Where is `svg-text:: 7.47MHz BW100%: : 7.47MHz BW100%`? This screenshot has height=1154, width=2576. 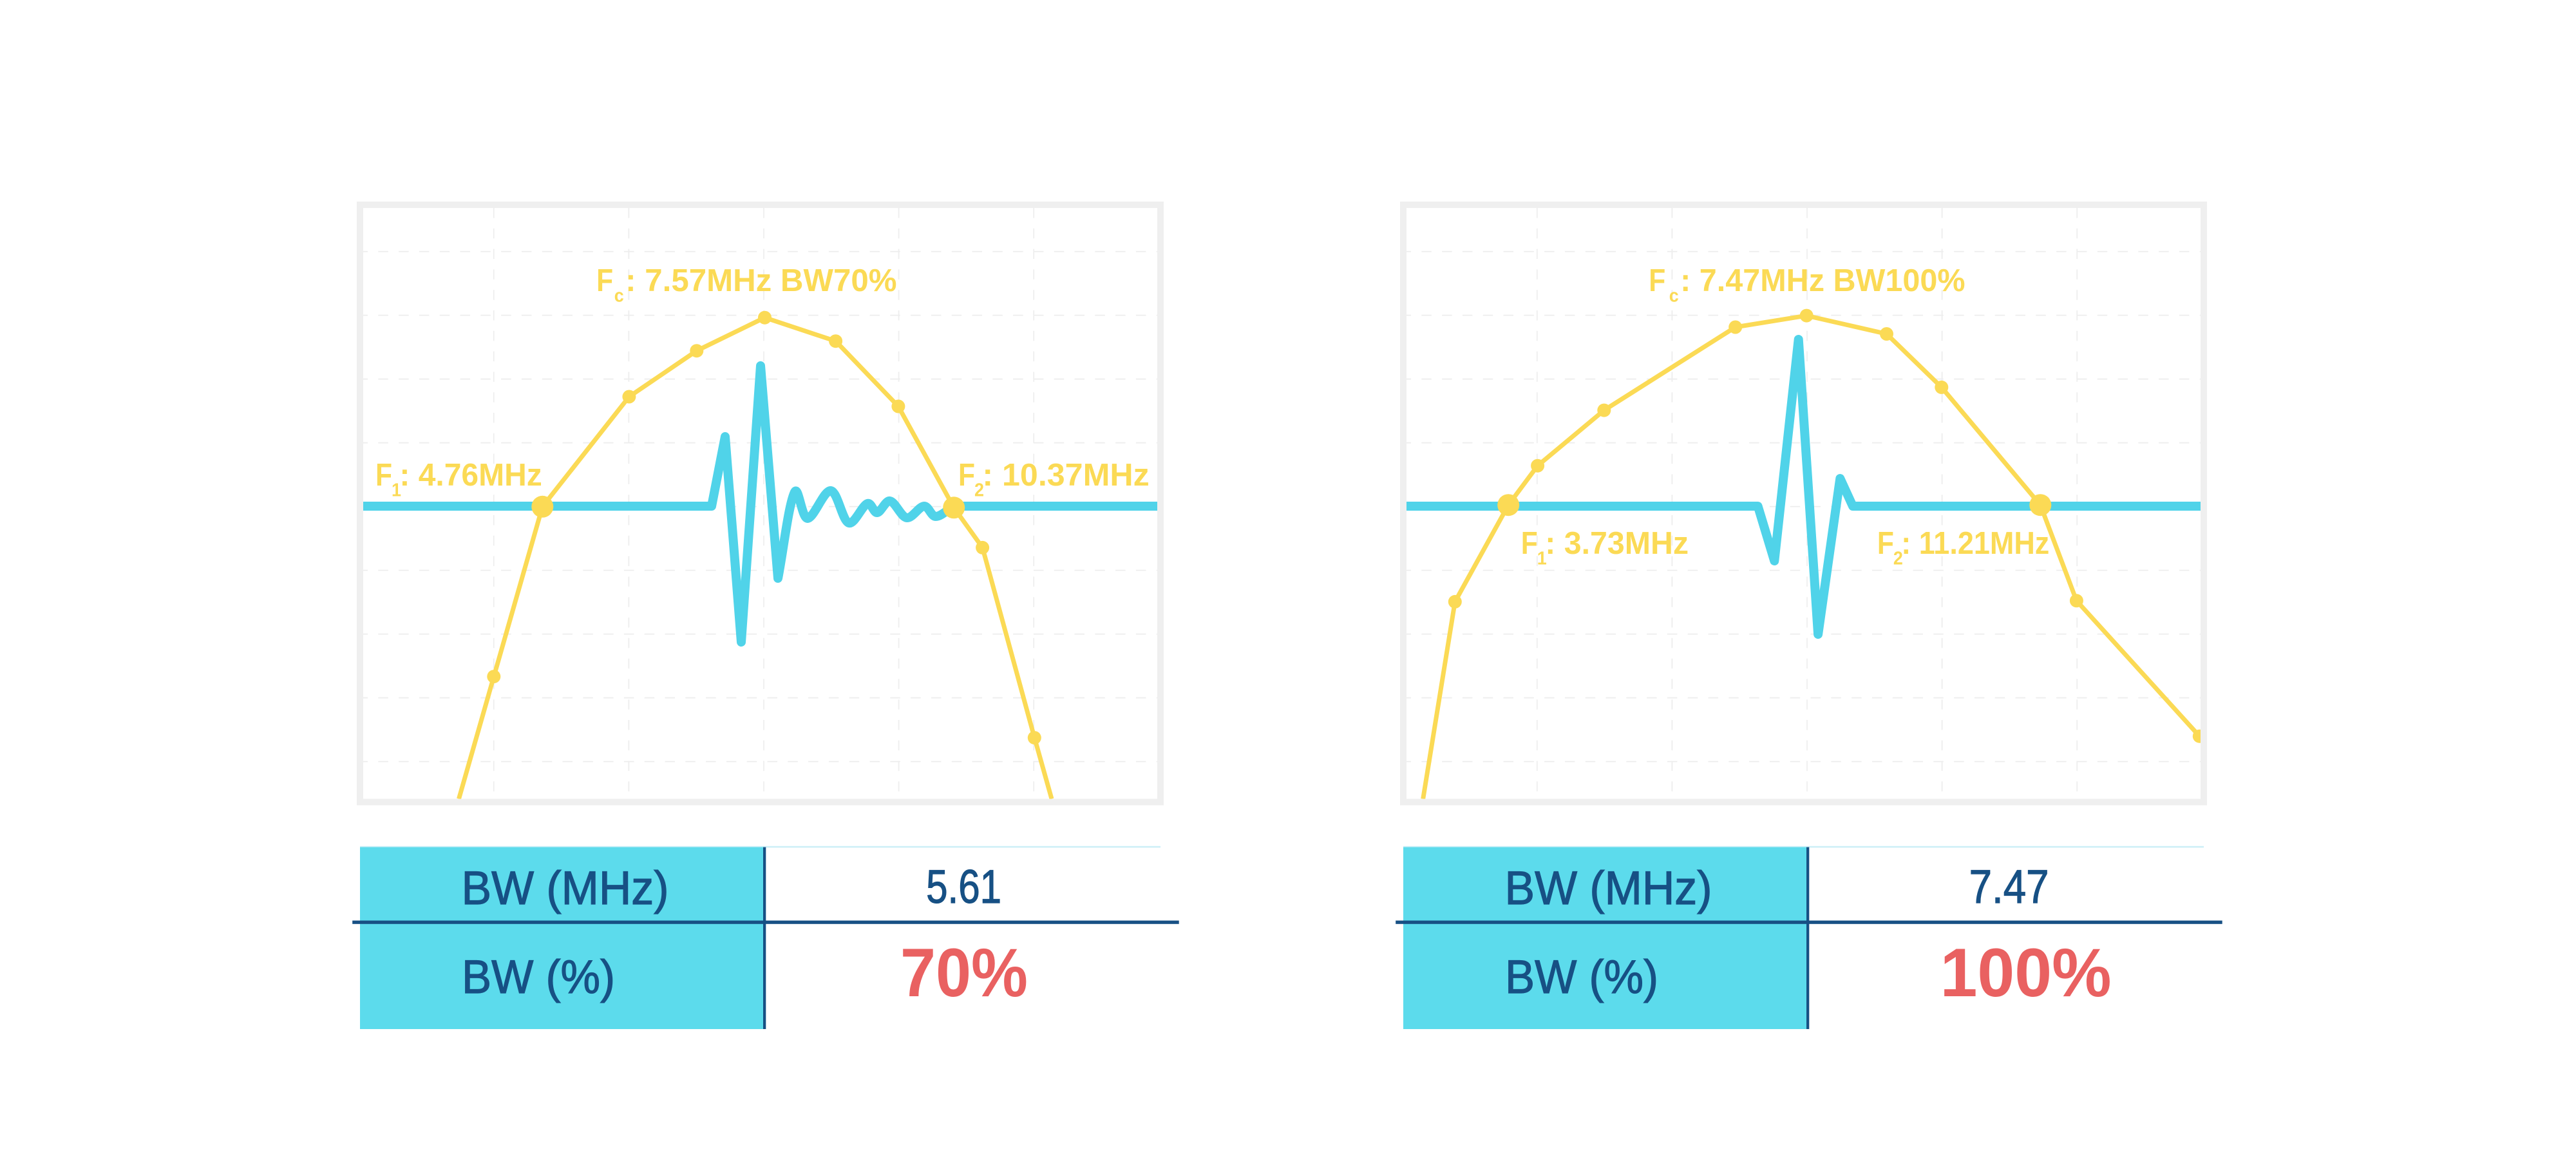
svg-text:: 7.47MHz BW100%: : 7.47MHz BW100% is located at coordinates (1822, 280).